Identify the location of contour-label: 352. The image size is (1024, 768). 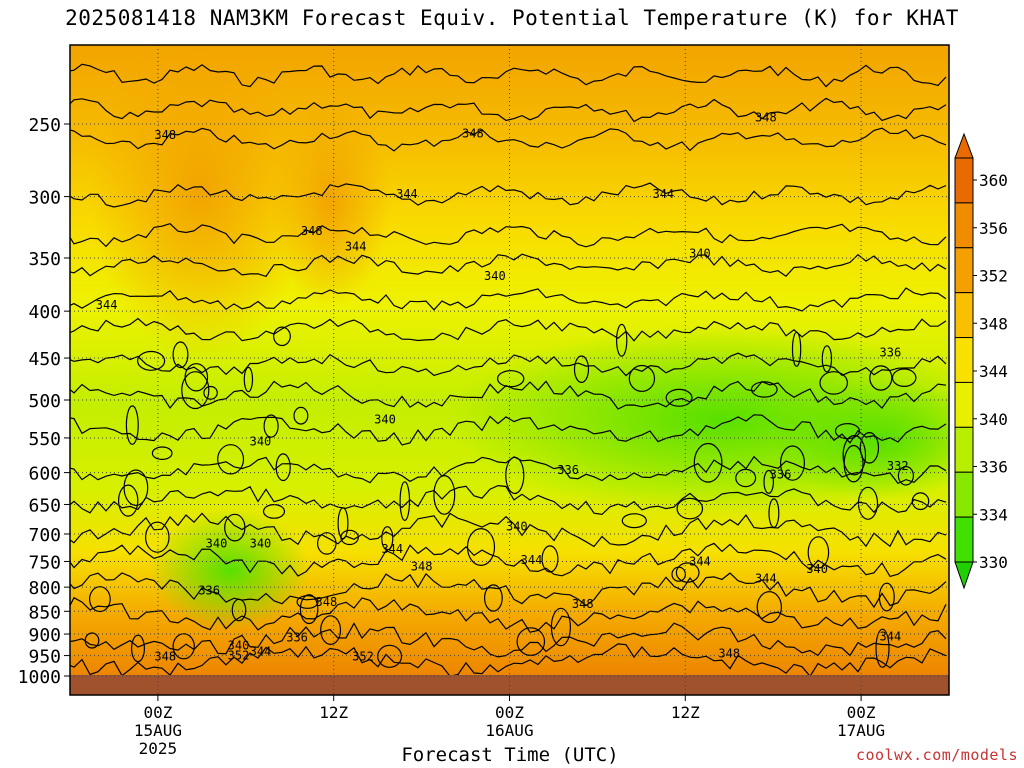
(363, 656).